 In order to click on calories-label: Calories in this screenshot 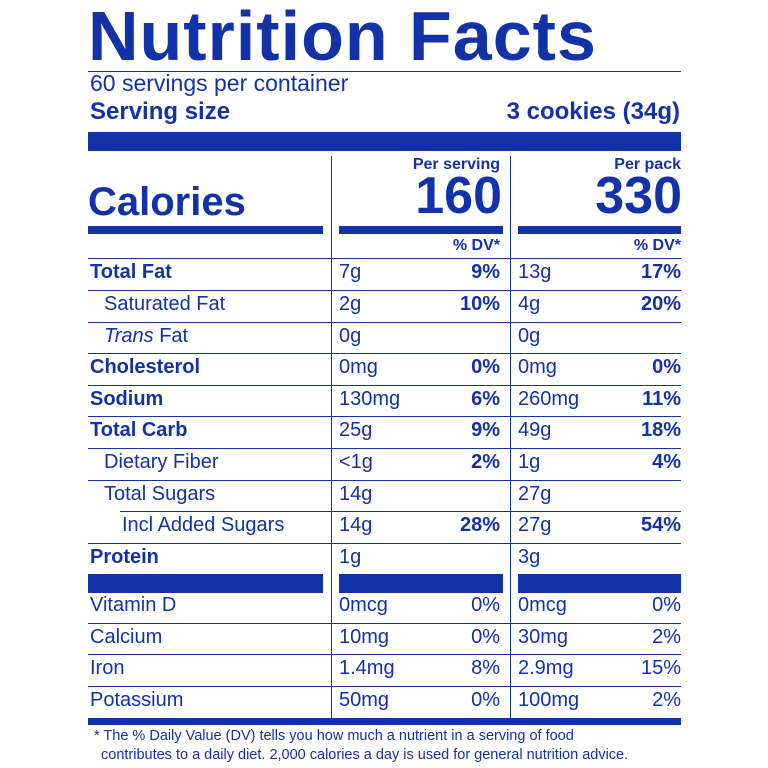, I will do `click(167, 202)`.